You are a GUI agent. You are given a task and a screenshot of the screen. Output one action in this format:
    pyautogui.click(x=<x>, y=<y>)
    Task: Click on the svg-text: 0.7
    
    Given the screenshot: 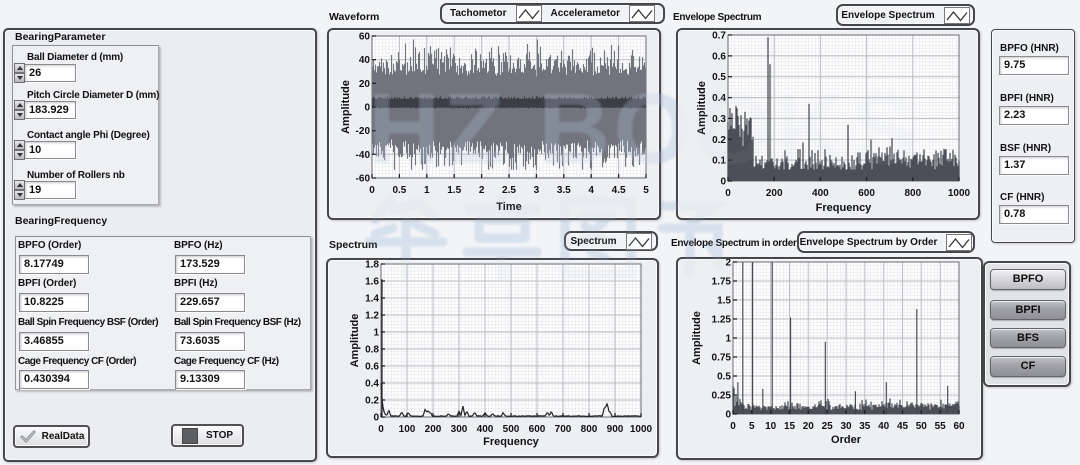 What is the action you would take?
    pyautogui.click(x=719, y=36)
    